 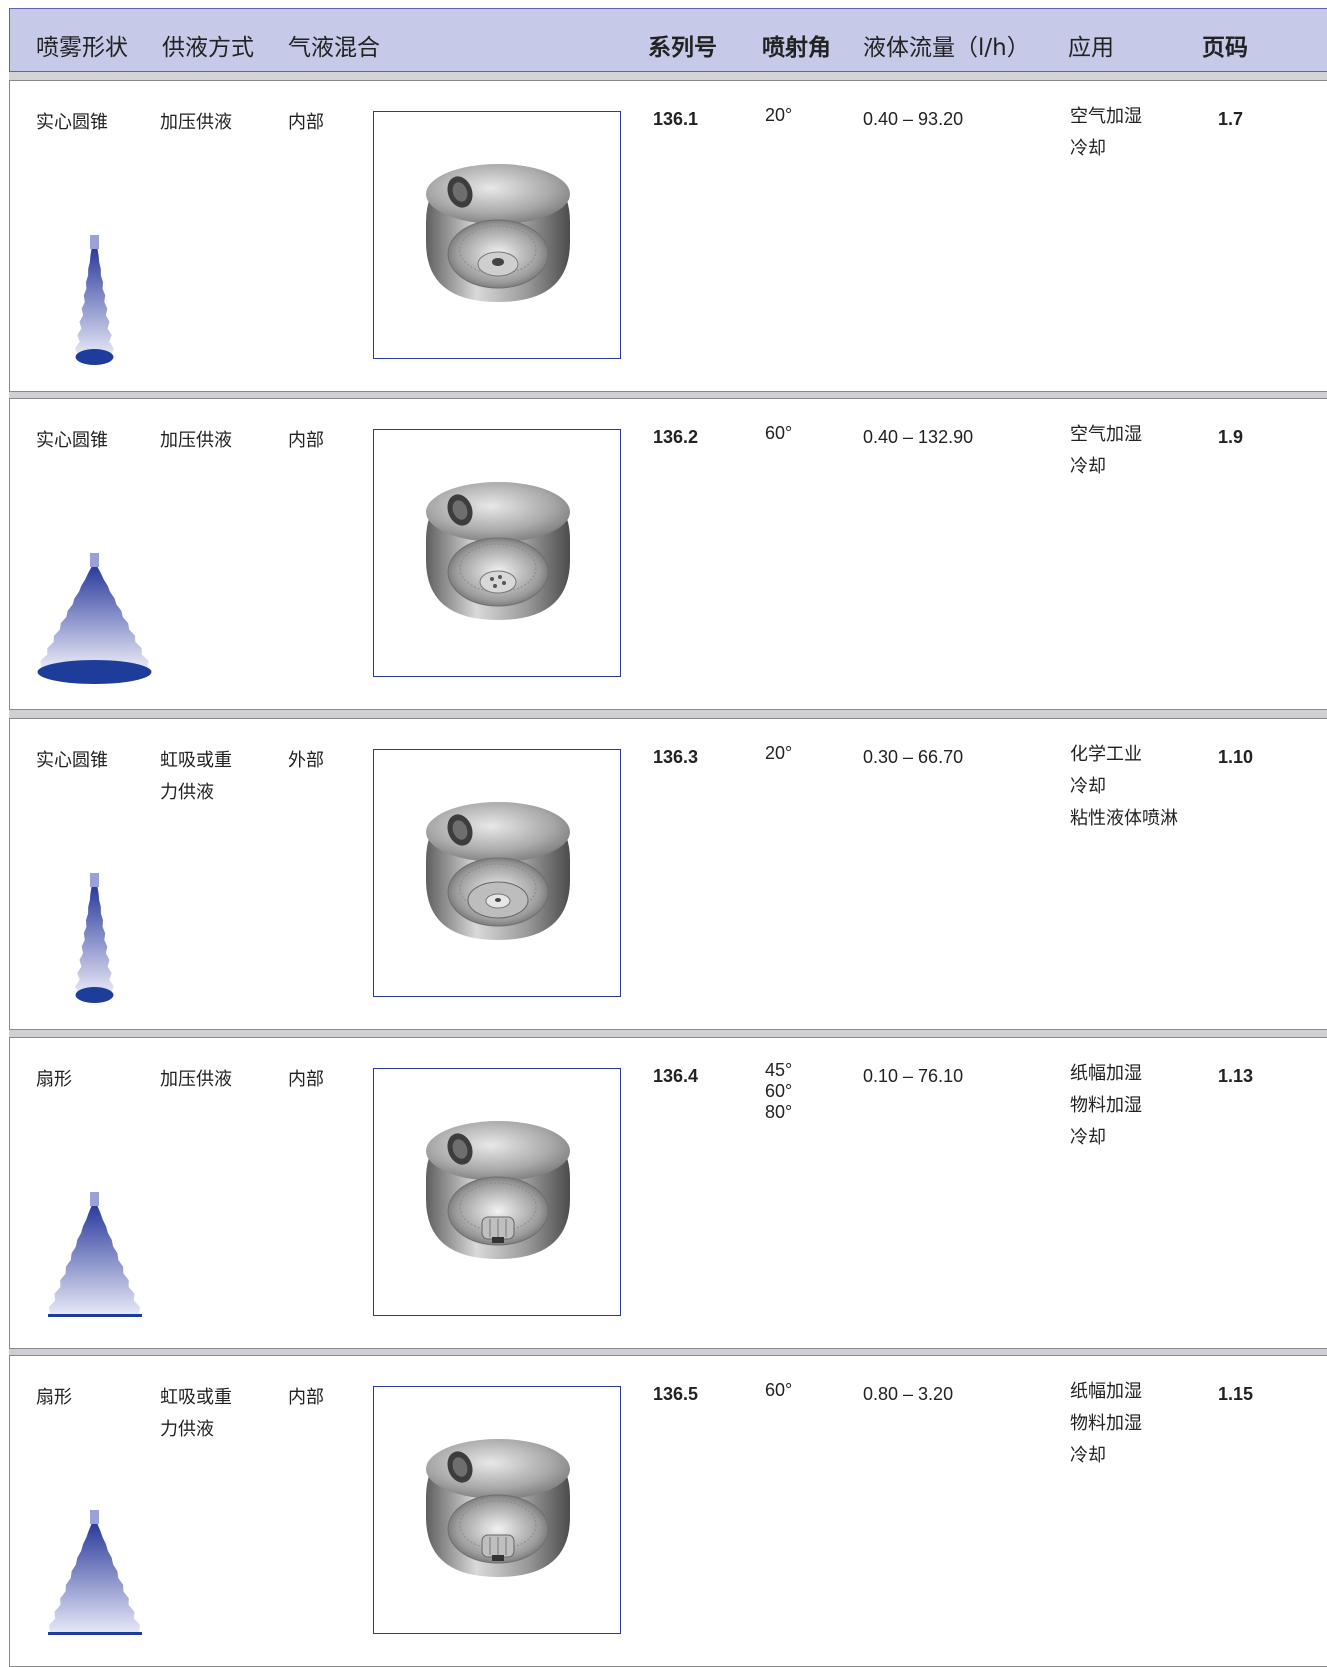 I want to click on series-number: 136.3, so click(x=676, y=757).